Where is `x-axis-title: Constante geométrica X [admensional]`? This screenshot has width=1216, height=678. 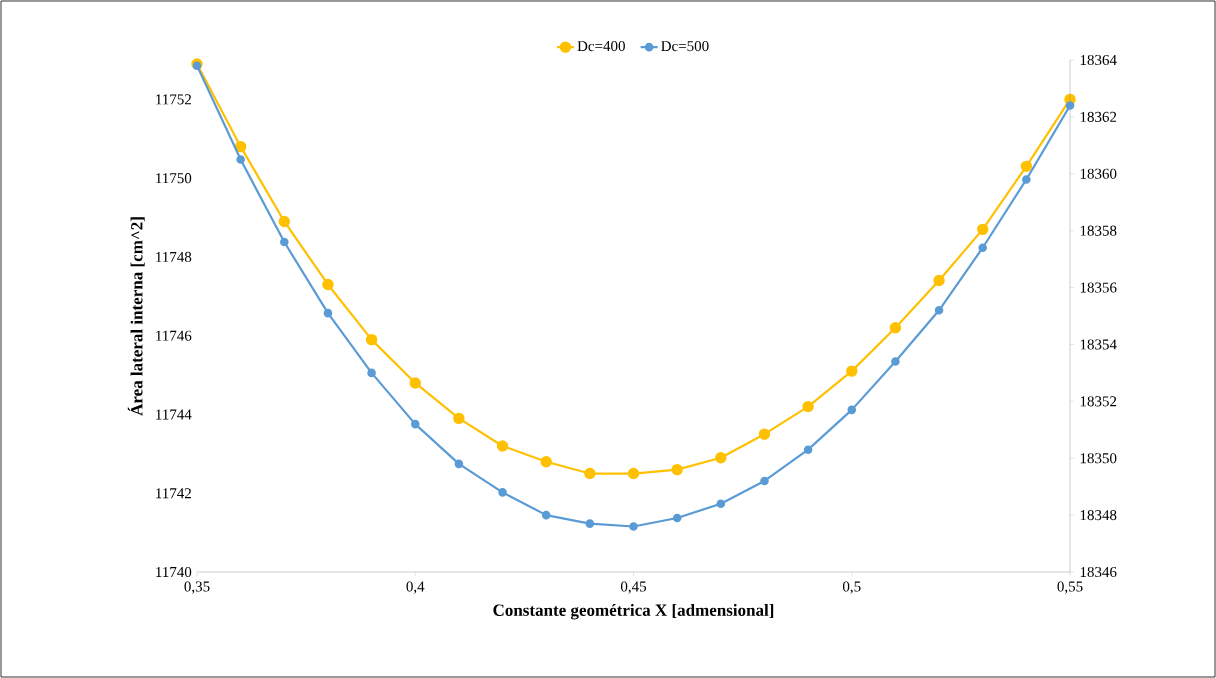 x-axis-title: Constante geométrica X [admensional] is located at coordinates (633, 611).